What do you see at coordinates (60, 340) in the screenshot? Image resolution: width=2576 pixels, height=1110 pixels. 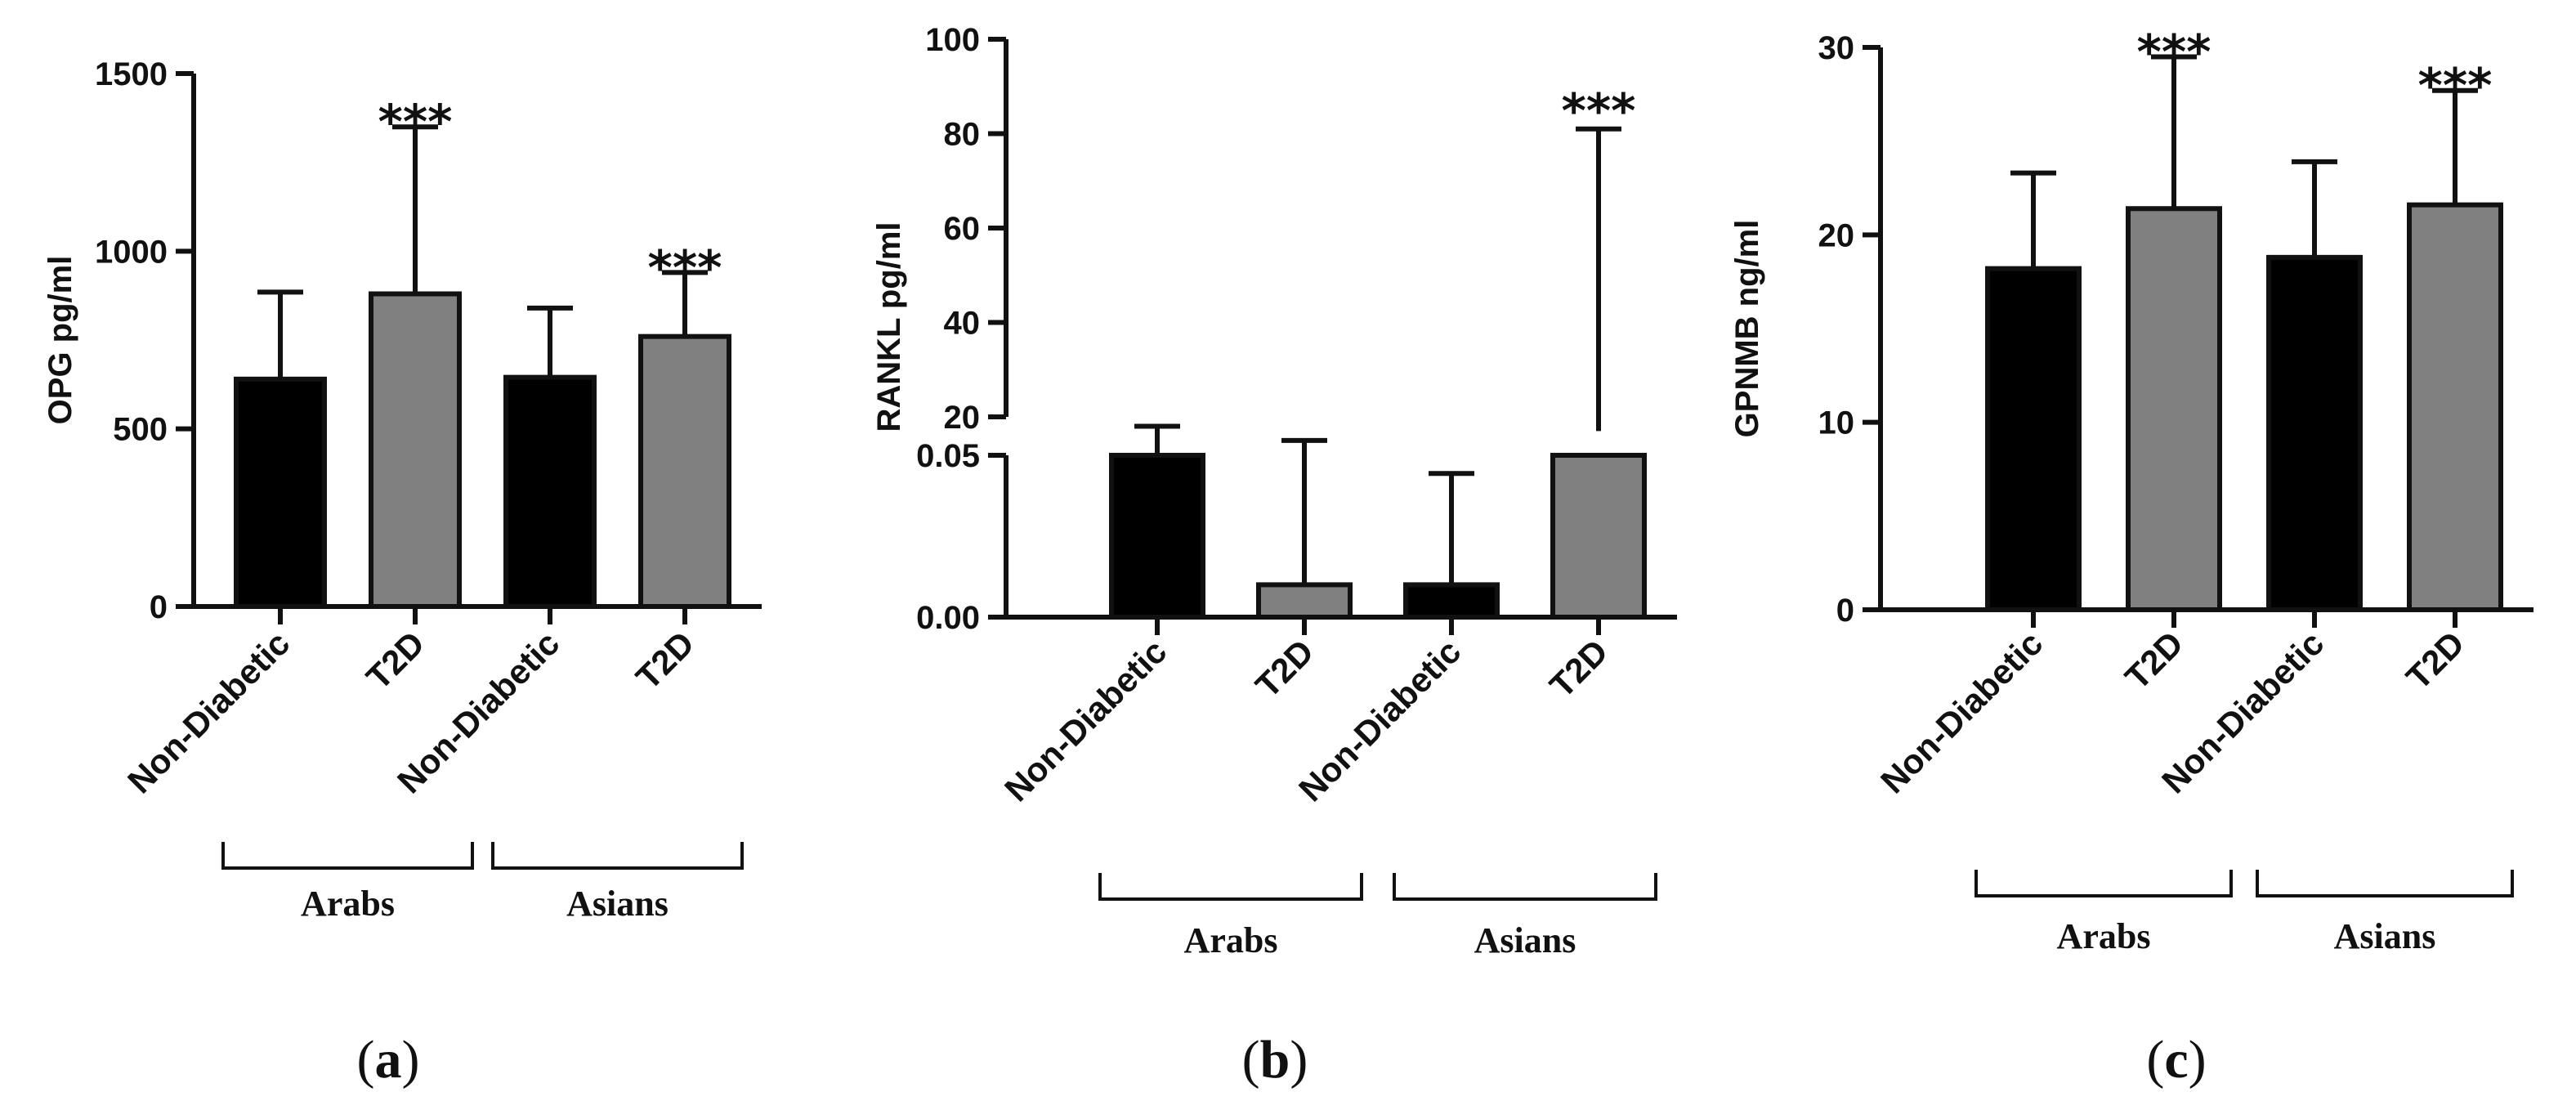 I see `y-axis-title-0: OPG pg/ml` at bounding box center [60, 340].